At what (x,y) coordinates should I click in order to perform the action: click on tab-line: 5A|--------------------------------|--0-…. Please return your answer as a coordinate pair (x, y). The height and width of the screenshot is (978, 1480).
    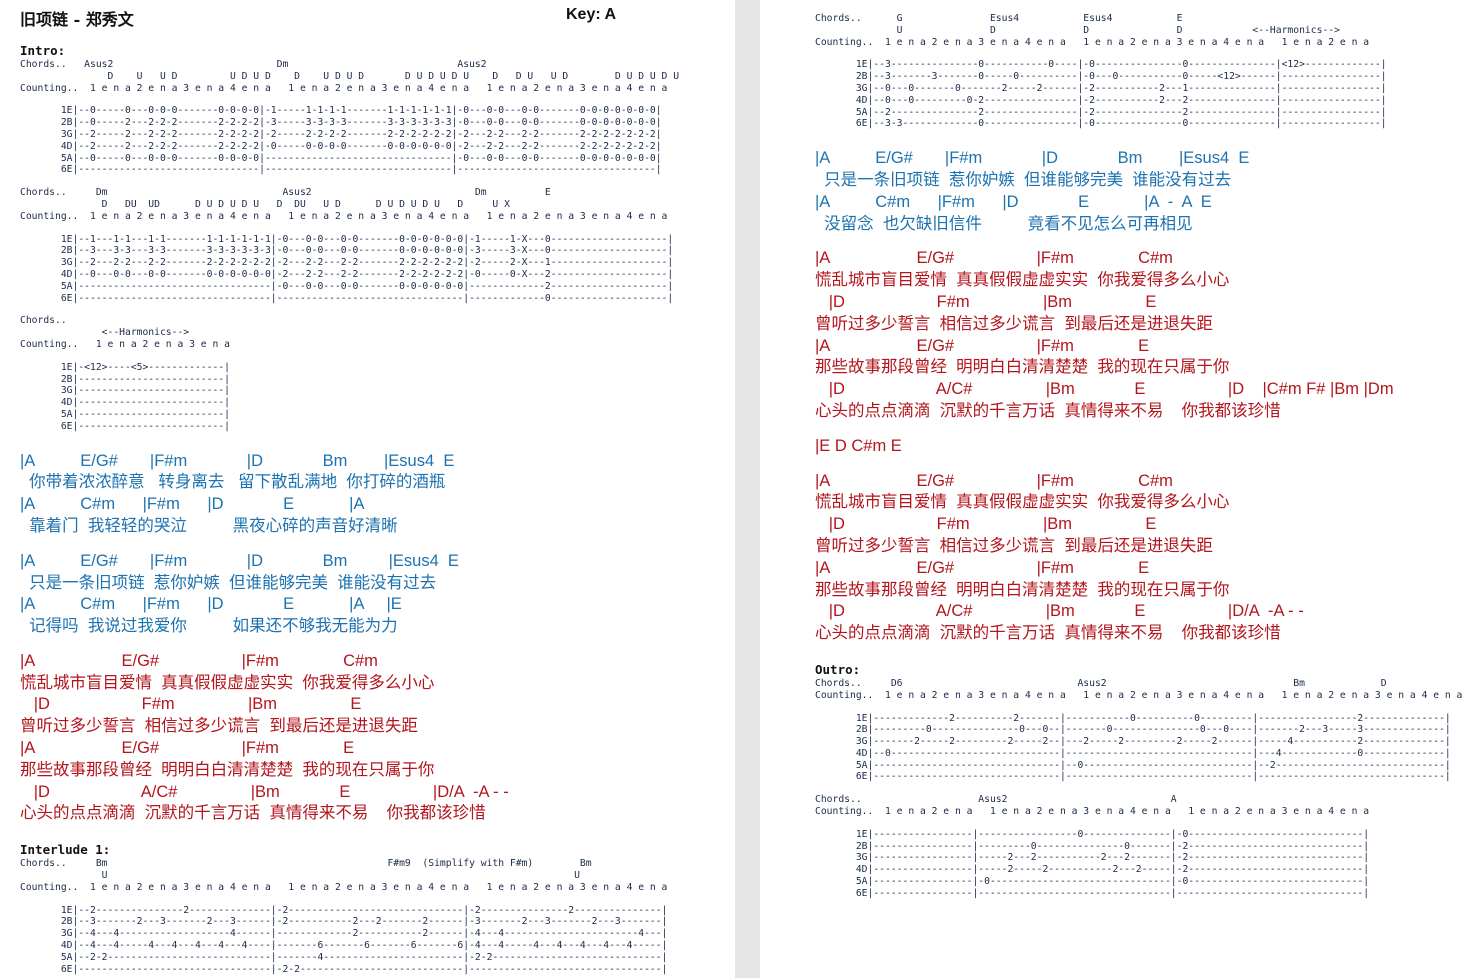
    Looking at the image, I should click on (1133, 765).